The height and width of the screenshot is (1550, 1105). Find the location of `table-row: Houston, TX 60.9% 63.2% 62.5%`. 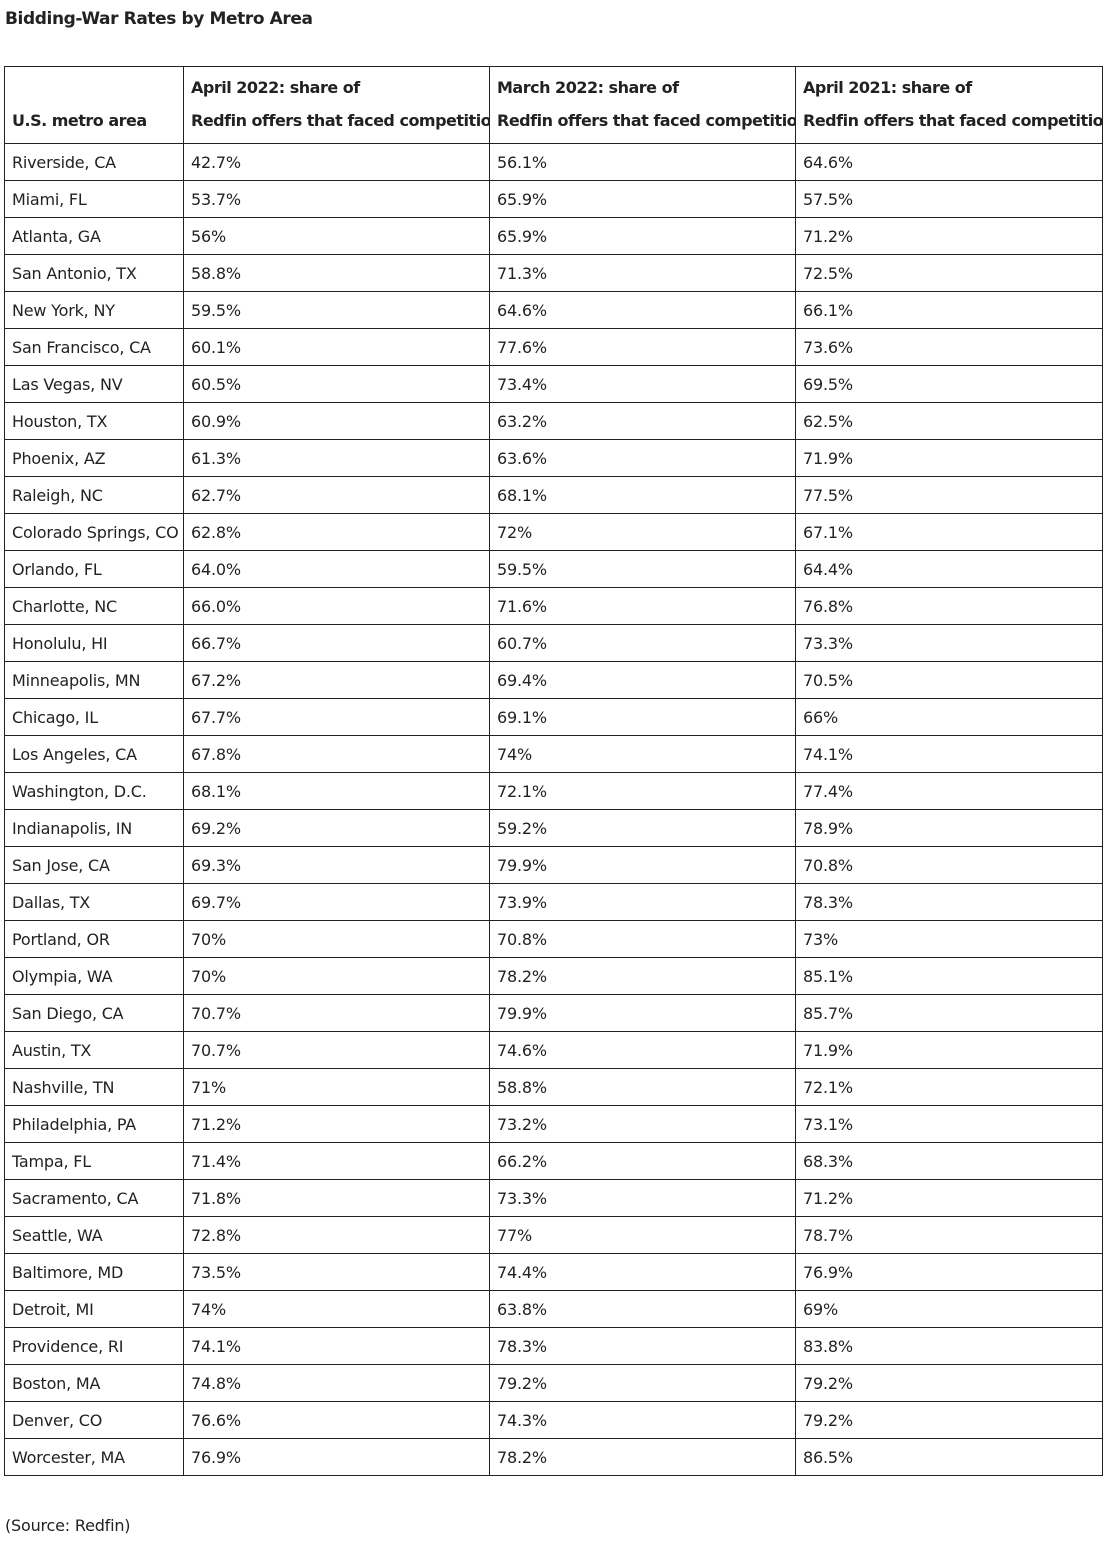

table-row: Houston, TX 60.9% 63.2% 62.5% is located at coordinates (553, 421).